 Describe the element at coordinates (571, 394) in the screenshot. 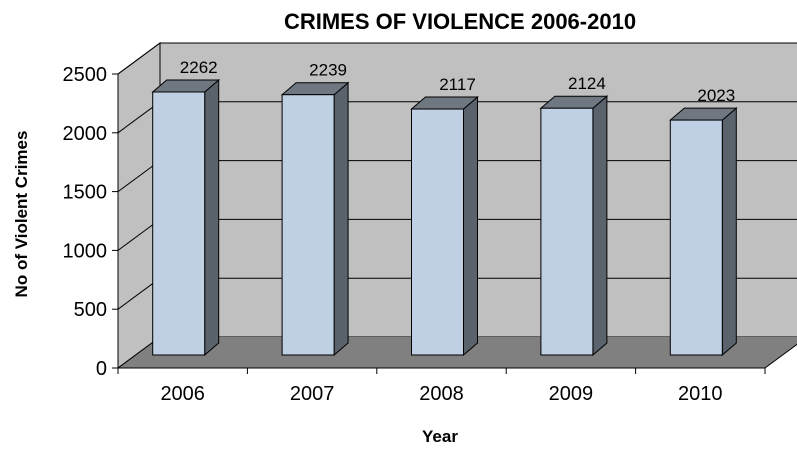

I see `x-tick-label: 2009` at that location.